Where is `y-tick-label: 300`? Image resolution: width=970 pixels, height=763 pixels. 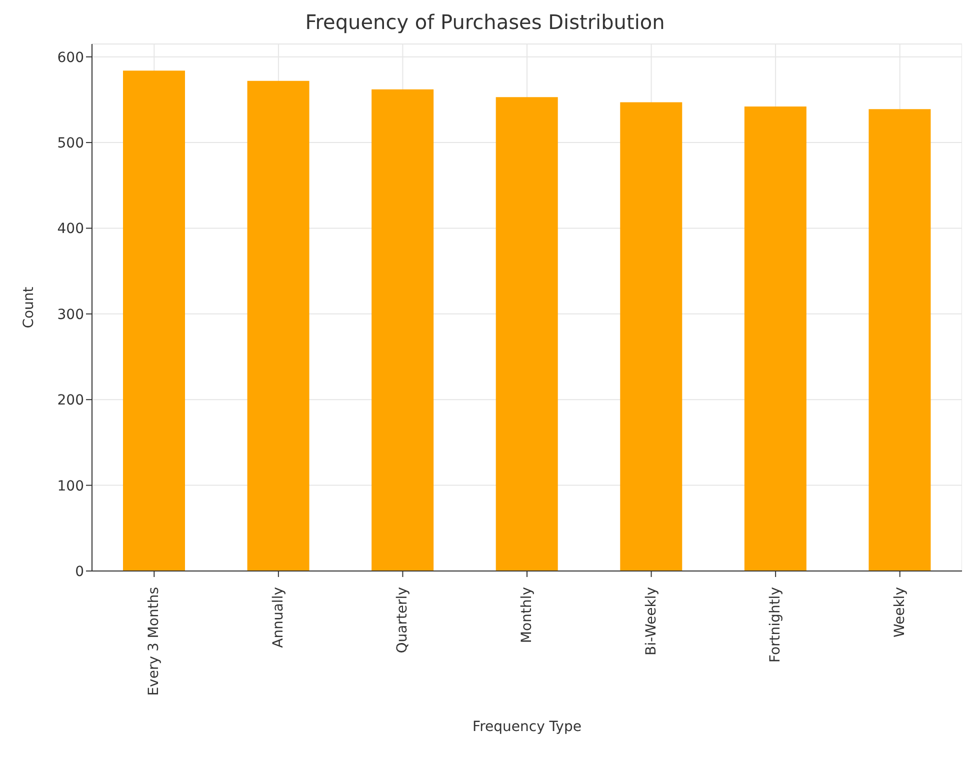
y-tick-label: 300 is located at coordinates (70, 314).